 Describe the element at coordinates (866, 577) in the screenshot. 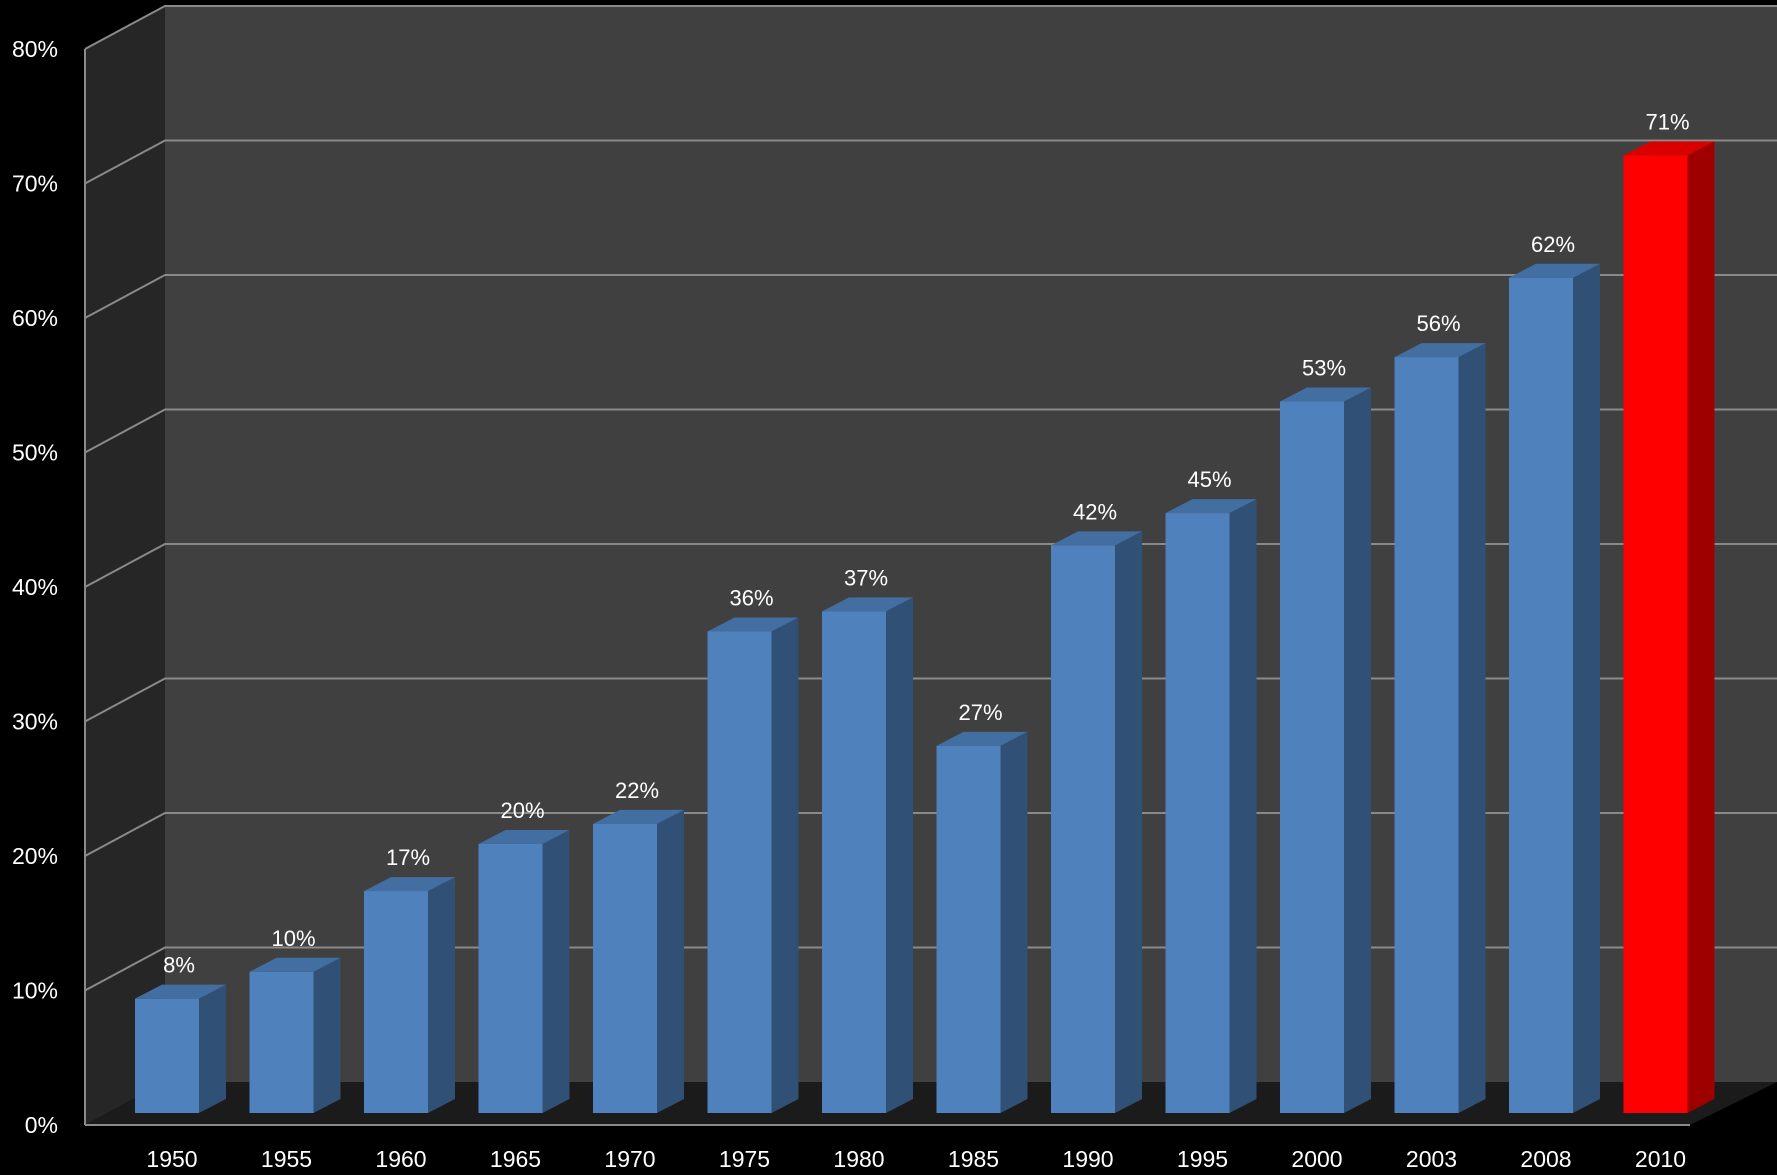

I see `data-label: 37%` at that location.